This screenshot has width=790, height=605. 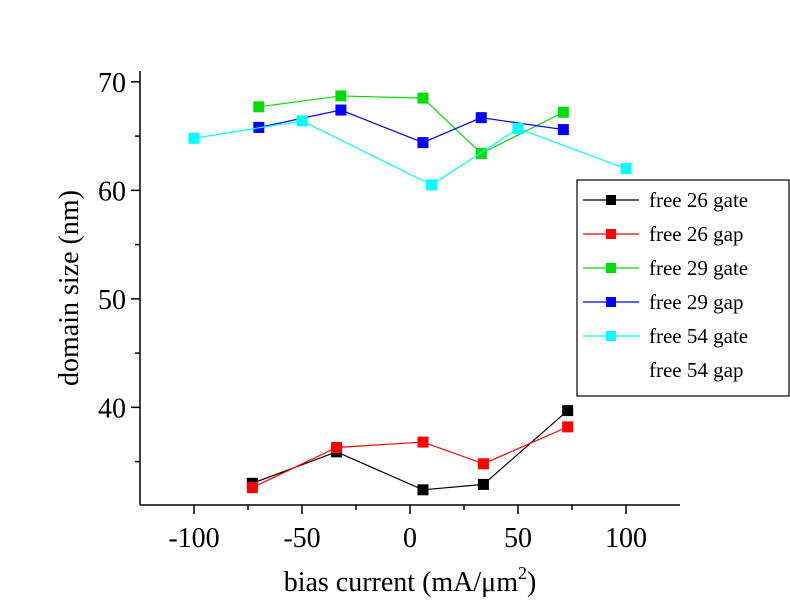 What do you see at coordinates (696, 234) in the screenshot?
I see `legend-label: free 26 gap` at bounding box center [696, 234].